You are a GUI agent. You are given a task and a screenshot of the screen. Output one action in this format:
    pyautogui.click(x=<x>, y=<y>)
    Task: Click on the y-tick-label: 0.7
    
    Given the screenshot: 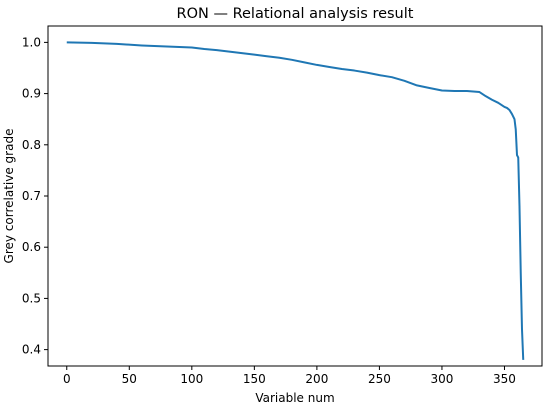 What is the action you would take?
    pyautogui.click(x=31, y=196)
    